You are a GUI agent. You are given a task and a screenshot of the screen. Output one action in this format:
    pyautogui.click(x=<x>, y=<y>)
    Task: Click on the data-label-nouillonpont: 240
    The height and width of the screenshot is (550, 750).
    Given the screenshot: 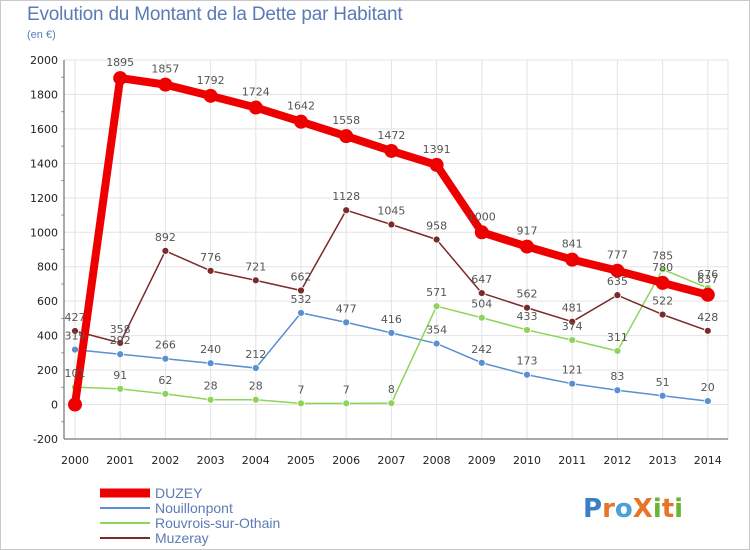 What is the action you would take?
    pyautogui.click(x=210, y=349)
    